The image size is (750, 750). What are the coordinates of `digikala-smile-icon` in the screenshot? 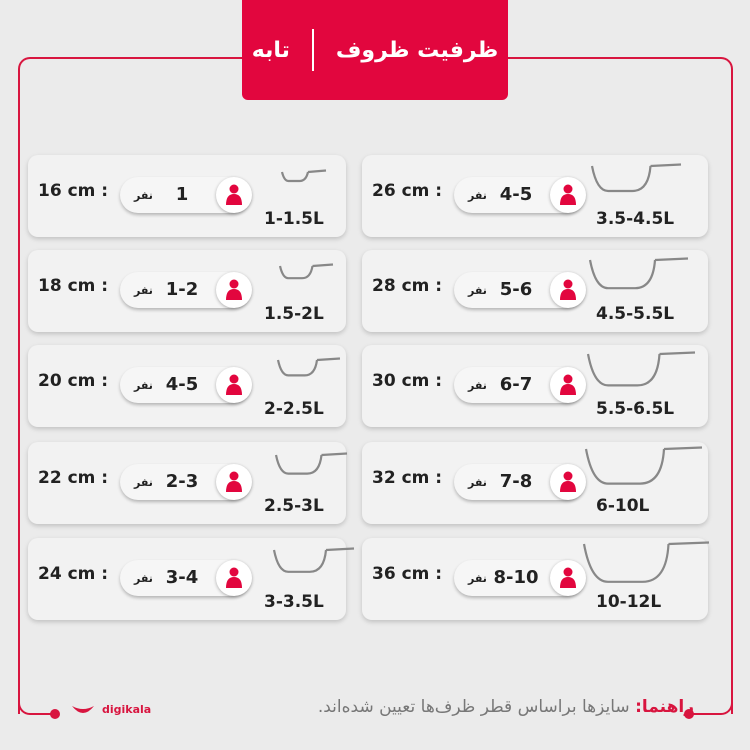 It's located at (83, 709).